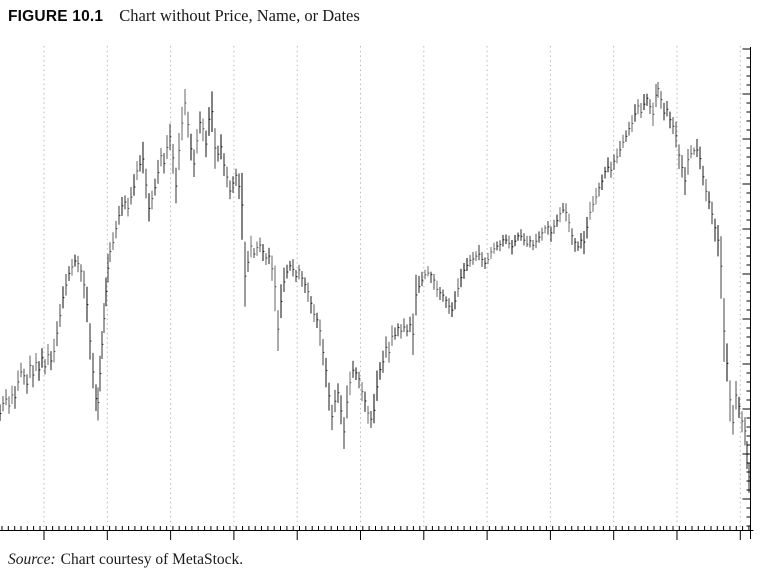 This screenshot has height=581, width=768. Describe the element at coordinates (239, 15) in the screenshot. I see `figure-caption: Chart without Price, Name, or Dates` at that location.